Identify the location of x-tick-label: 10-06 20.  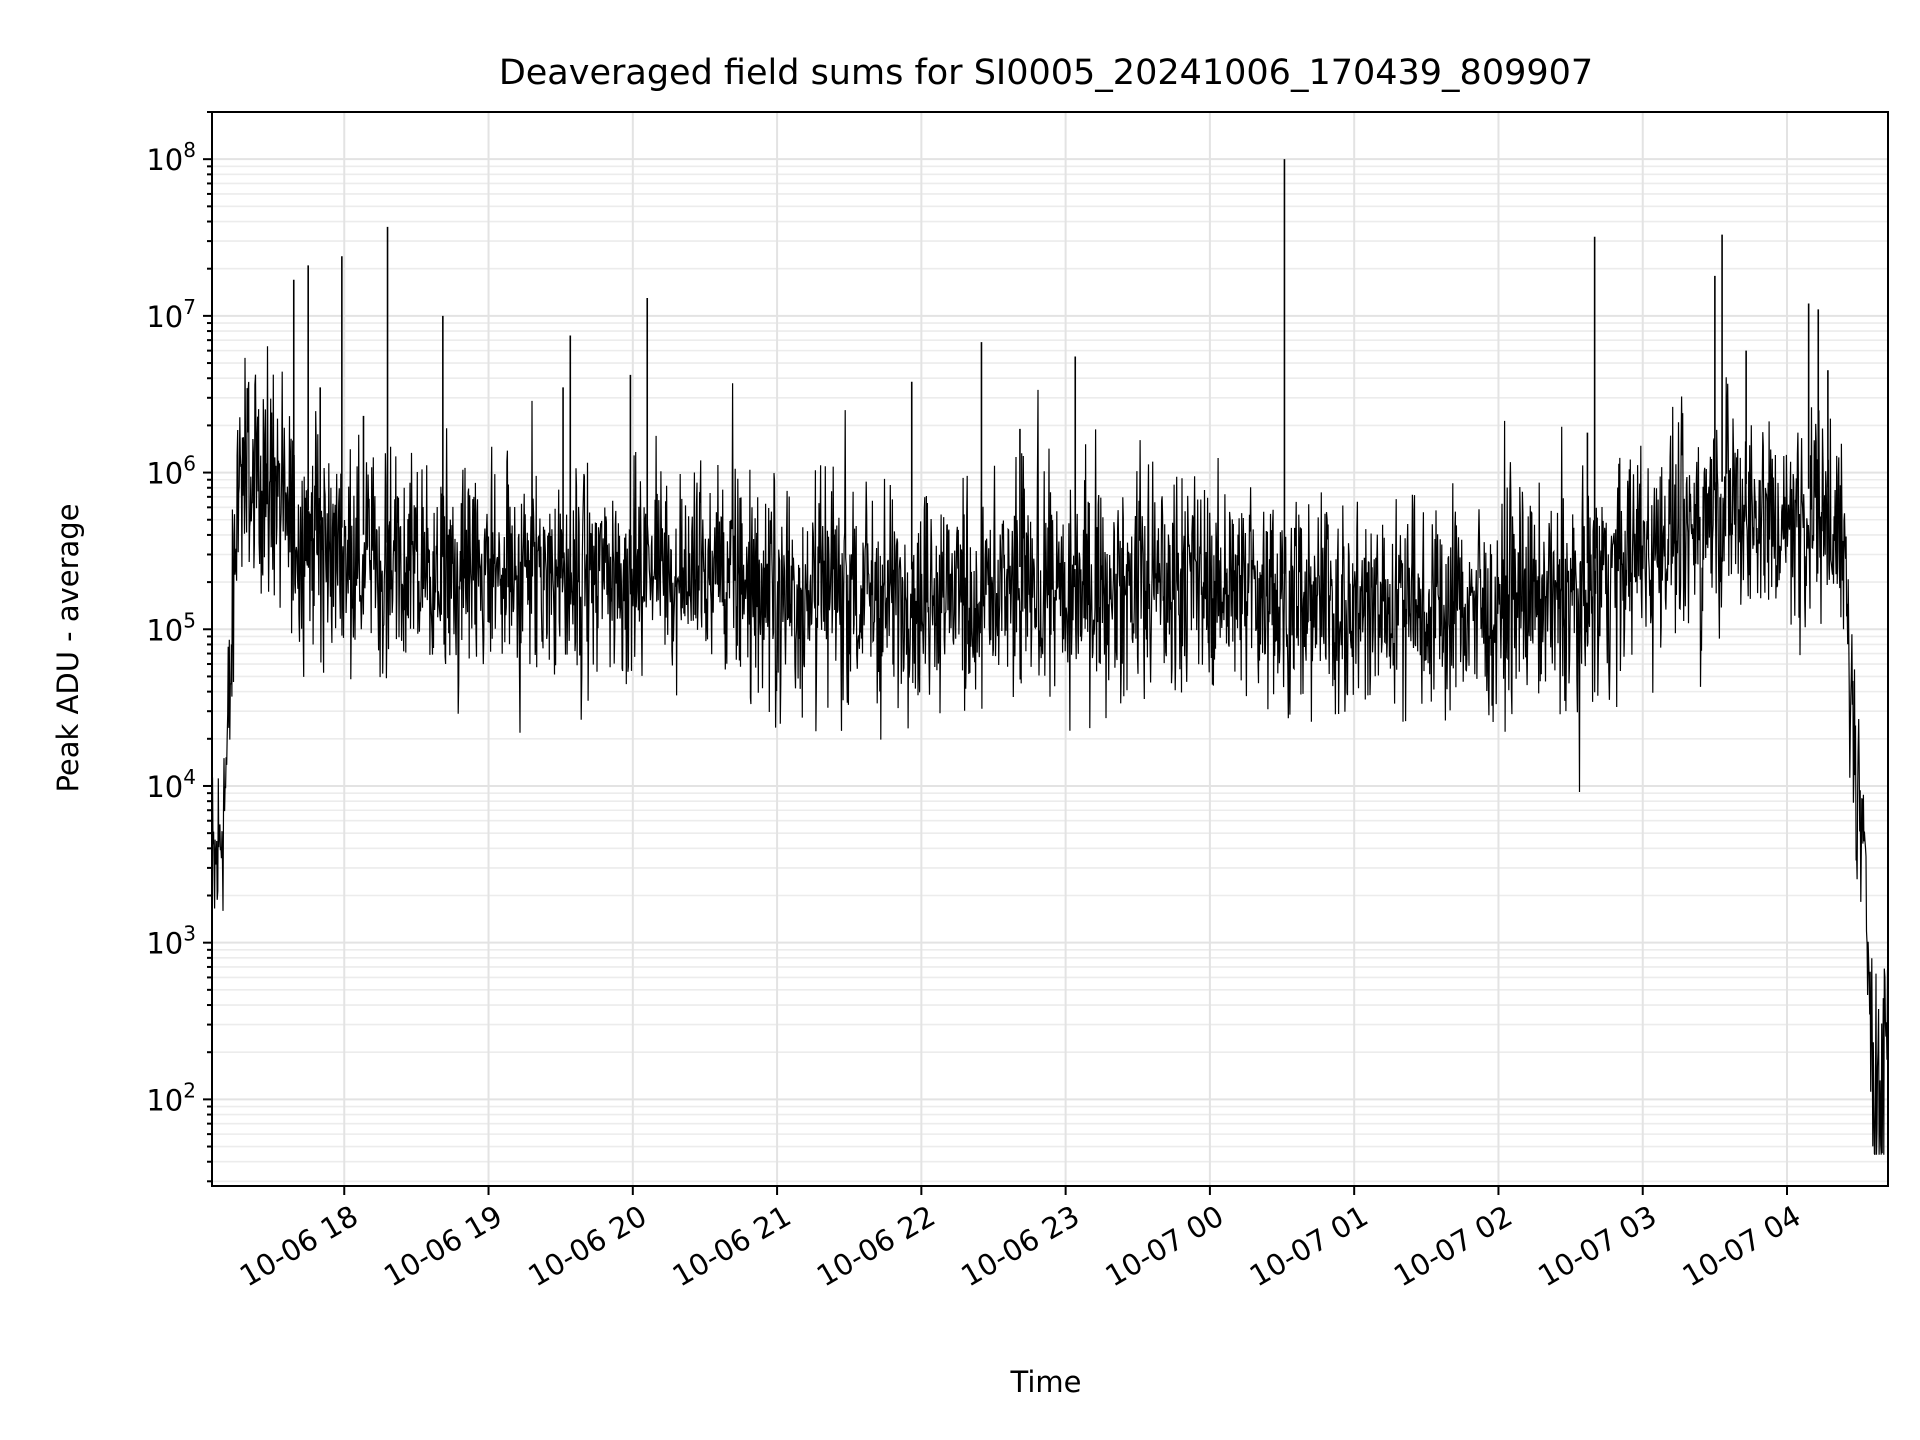
(587, 1246).